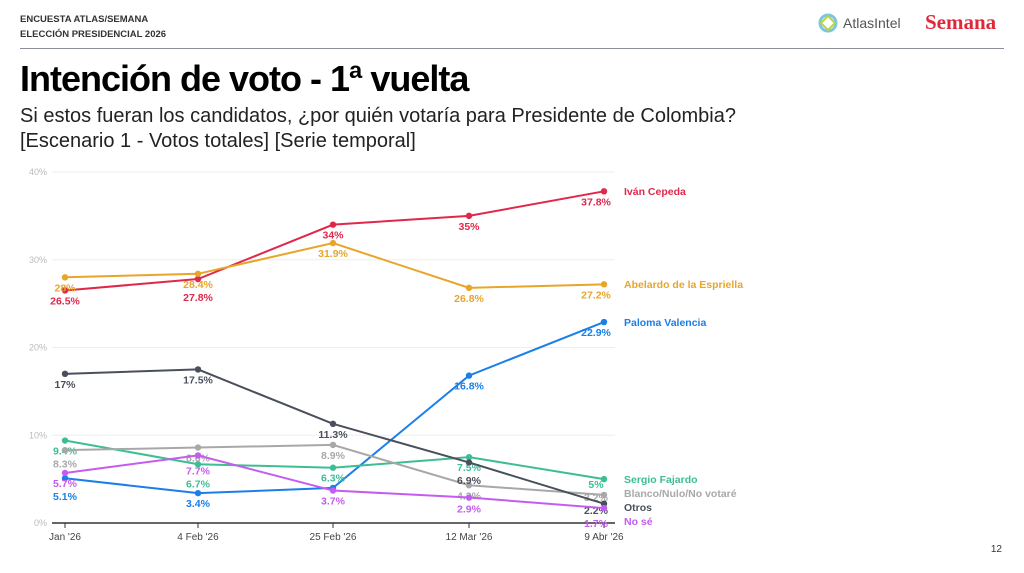 This screenshot has width=1024, height=573. I want to click on x-tick-label: 12 Mar '26, so click(469, 537).